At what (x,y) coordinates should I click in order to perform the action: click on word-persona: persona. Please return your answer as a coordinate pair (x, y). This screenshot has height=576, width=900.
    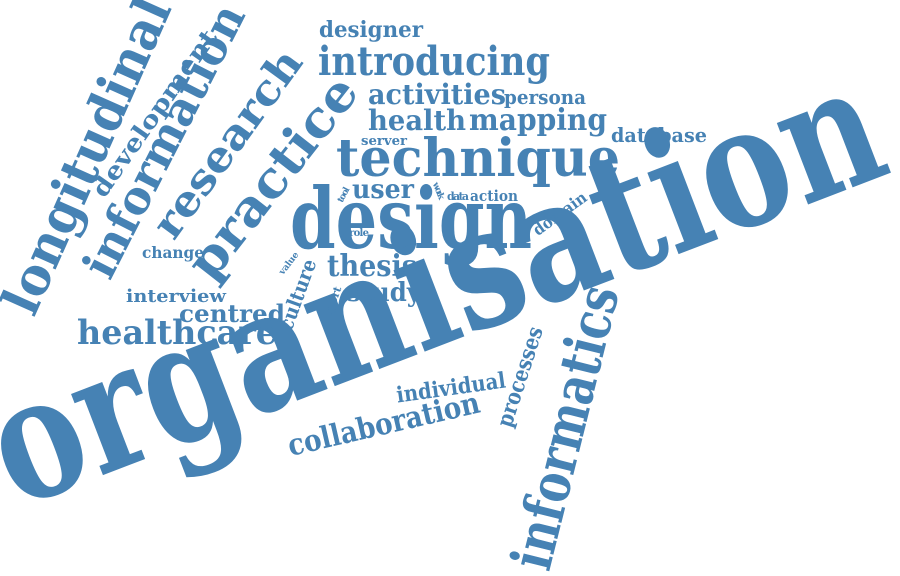
    Looking at the image, I should click on (545, 97).